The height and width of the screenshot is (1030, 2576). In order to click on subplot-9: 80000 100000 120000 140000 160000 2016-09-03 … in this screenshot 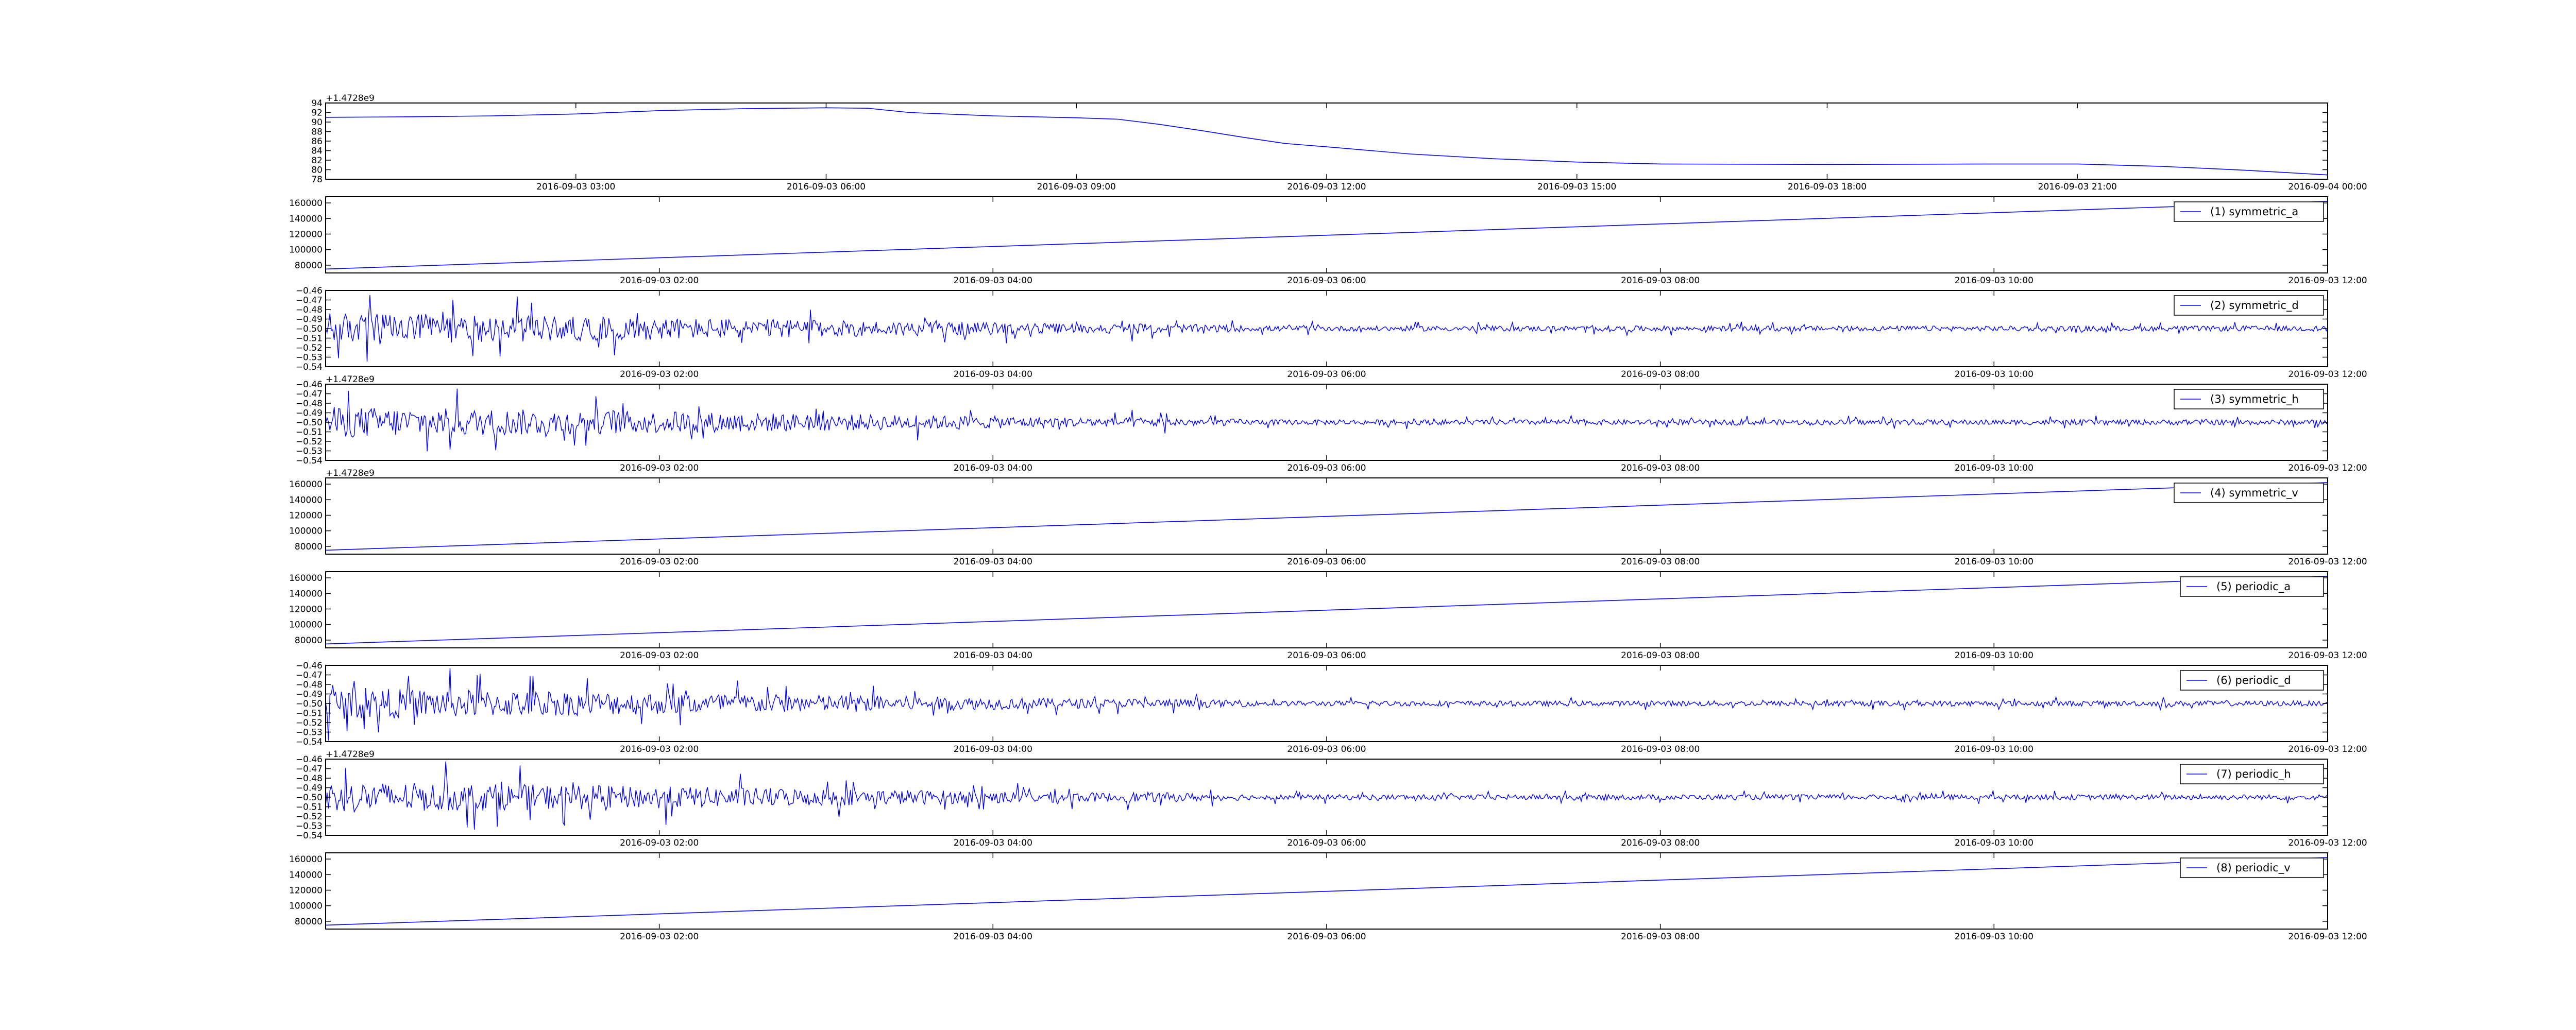, I will do `click(1328, 897)`.